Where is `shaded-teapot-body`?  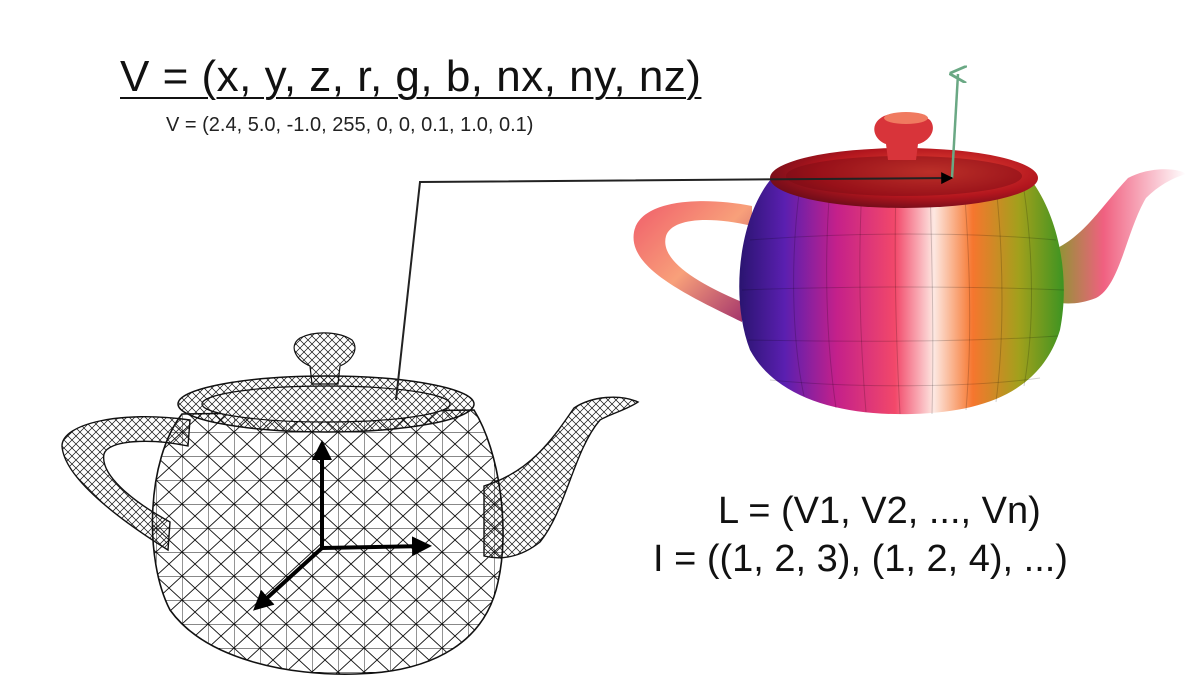 shaded-teapot-body is located at coordinates (901, 296).